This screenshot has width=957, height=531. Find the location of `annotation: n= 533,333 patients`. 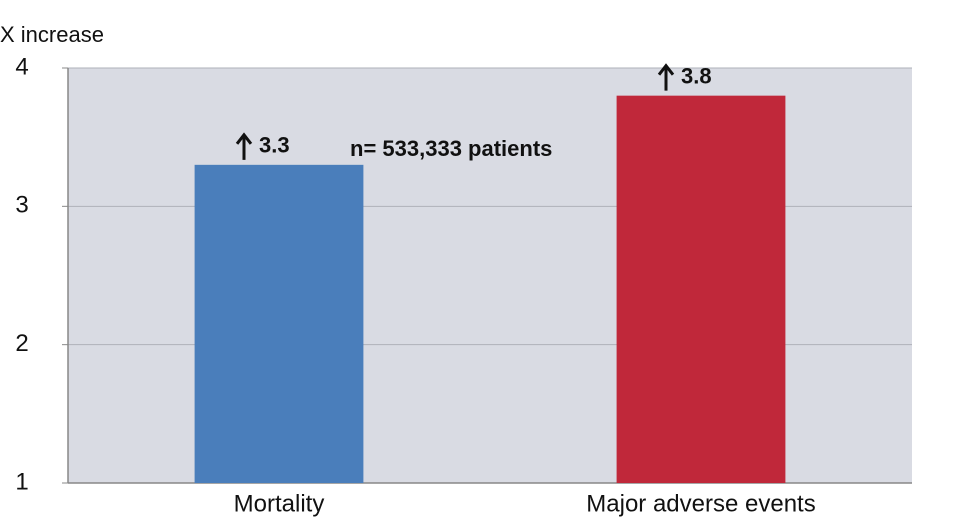

annotation: n= 533,333 patients is located at coordinates (451, 148).